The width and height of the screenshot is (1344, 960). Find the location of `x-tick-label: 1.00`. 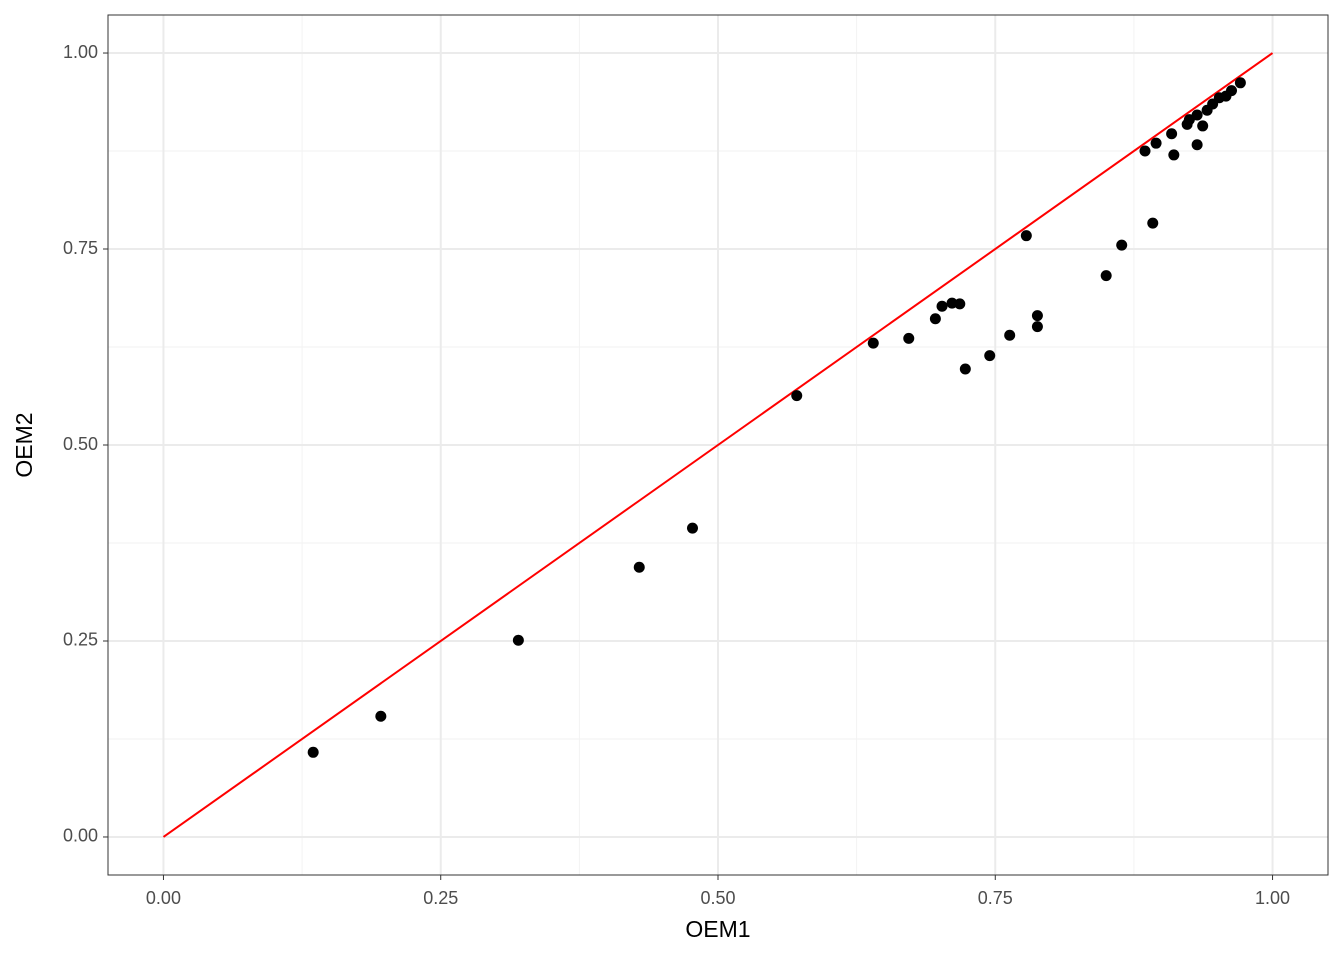

x-tick-label: 1.00 is located at coordinates (1272, 898).